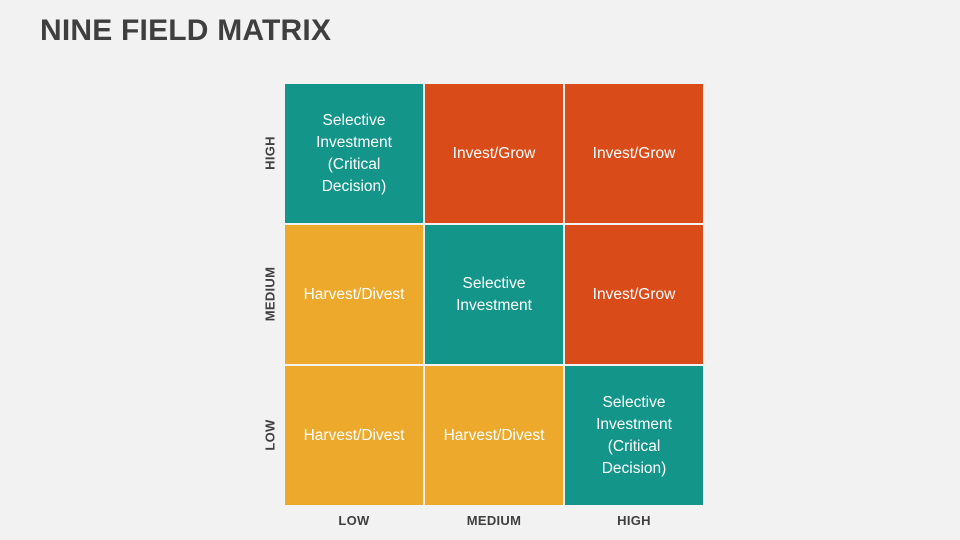  What do you see at coordinates (634, 294) in the screenshot?
I see `matrix-cell-medium-high: Invest/Grow` at bounding box center [634, 294].